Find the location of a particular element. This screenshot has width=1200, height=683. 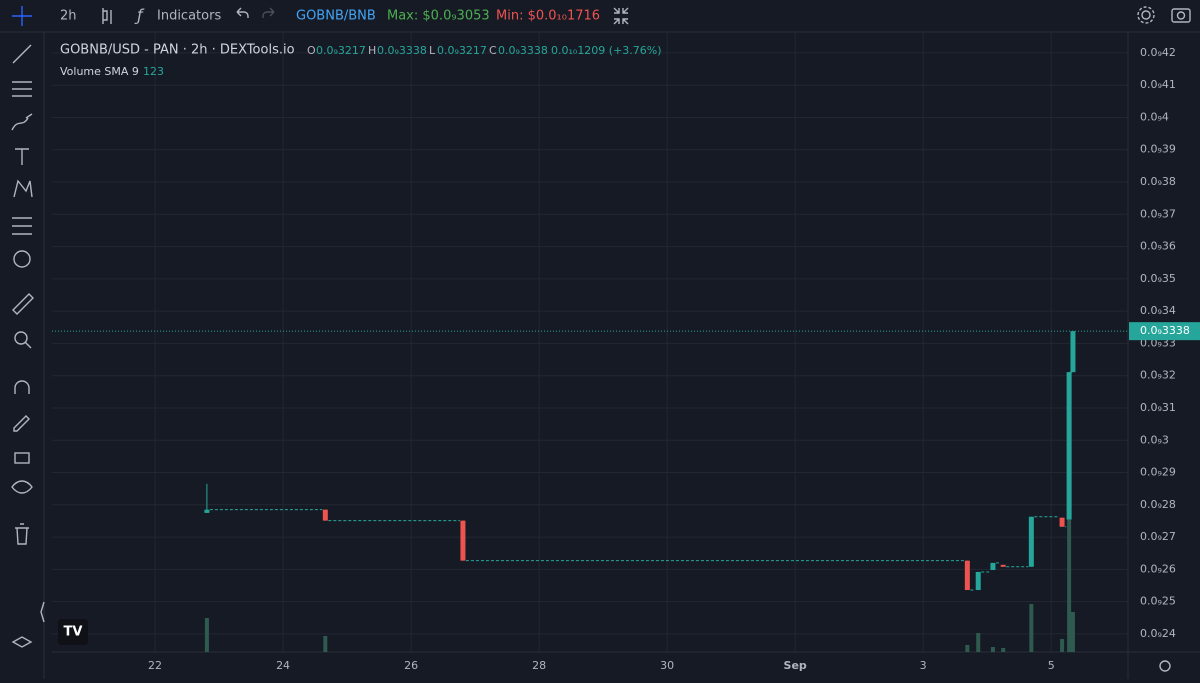

y-tick-label: 0.0₉42 is located at coordinates (1158, 52).